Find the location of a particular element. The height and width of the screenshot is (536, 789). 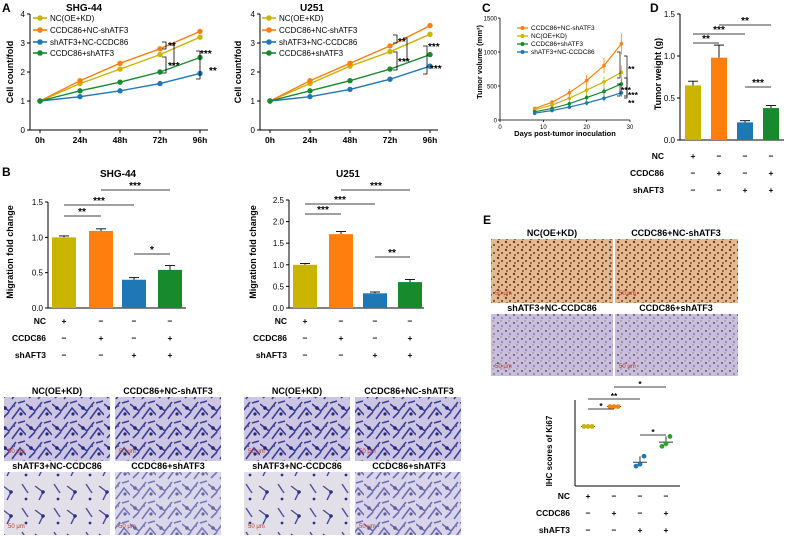

sig-label: ** is located at coordinates (213, 71).